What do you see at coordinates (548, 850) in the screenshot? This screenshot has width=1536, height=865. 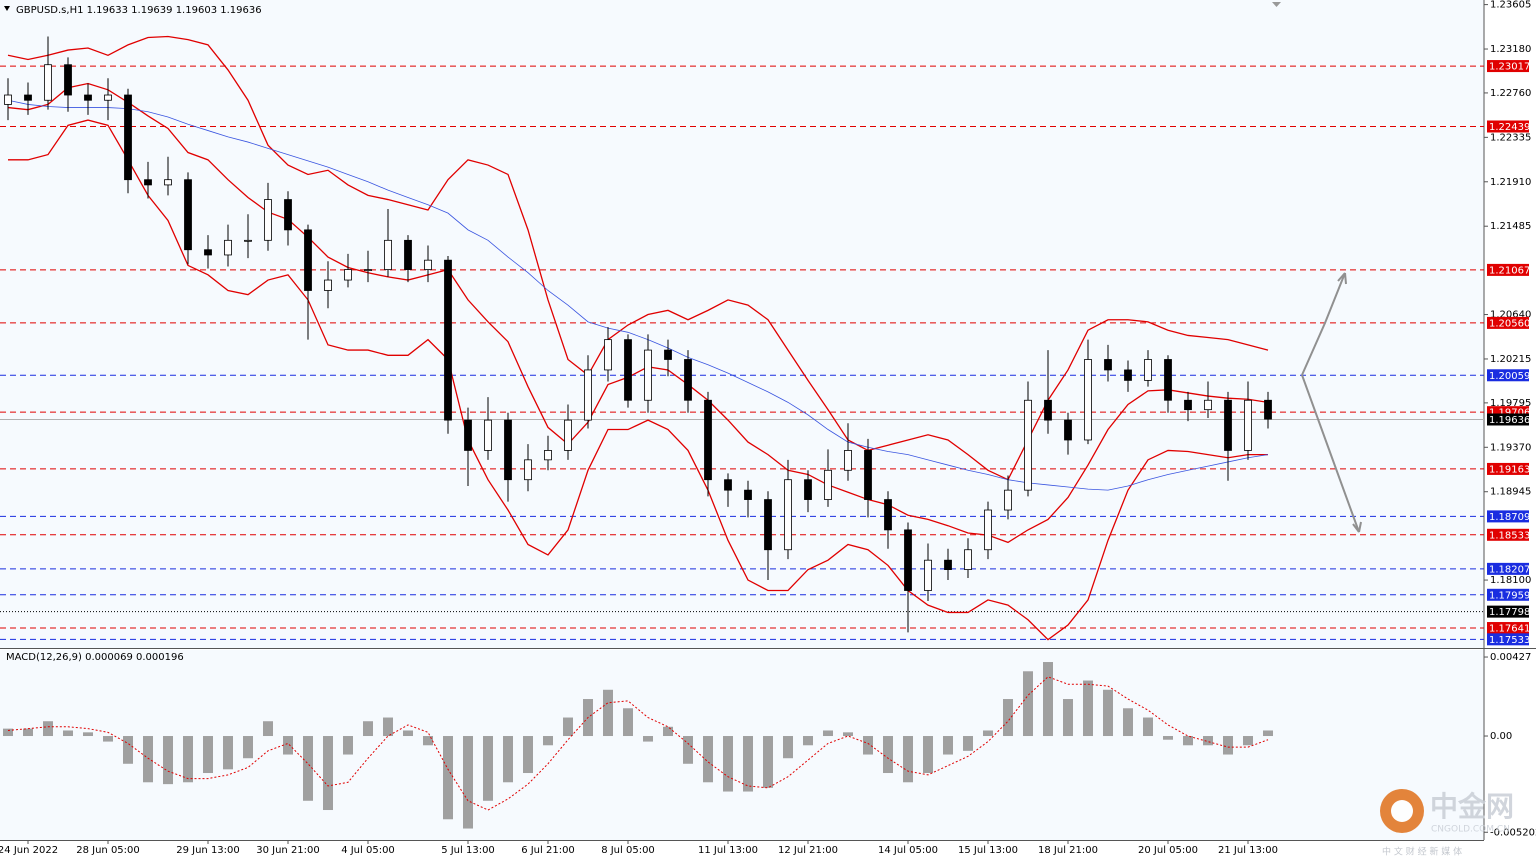 I see `x-tick-label: 6 Jul 21:00` at bounding box center [548, 850].